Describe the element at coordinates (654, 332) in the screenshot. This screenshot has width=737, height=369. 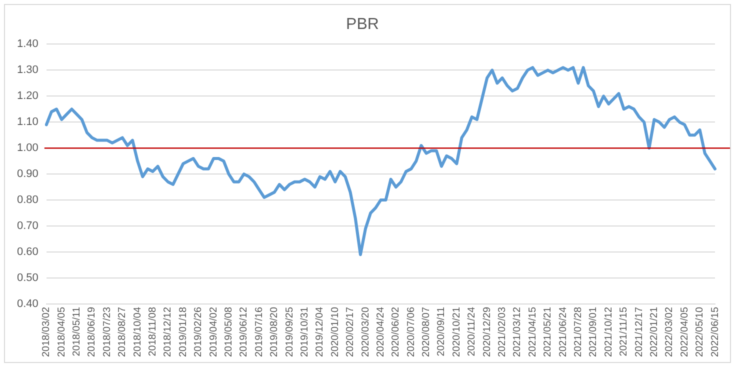
I see `x-tick-label: 2022/01/21` at that location.